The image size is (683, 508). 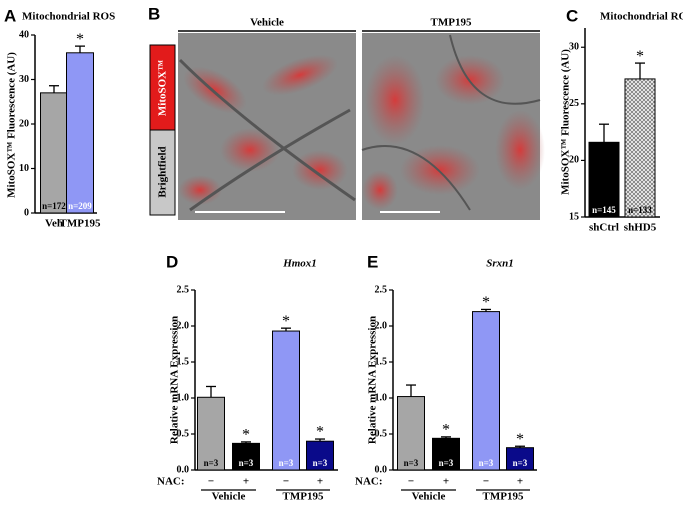 What do you see at coordinates (604, 210) in the screenshot?
I see `n-label: n=145` at bounding box center [604, 210].